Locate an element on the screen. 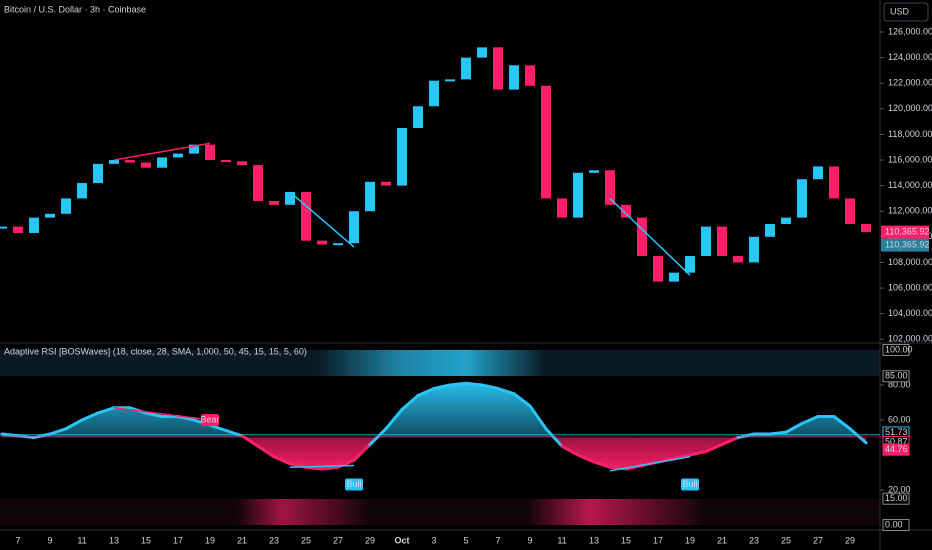  price-label: 110,365.92 is located at coordinates (907, 245).